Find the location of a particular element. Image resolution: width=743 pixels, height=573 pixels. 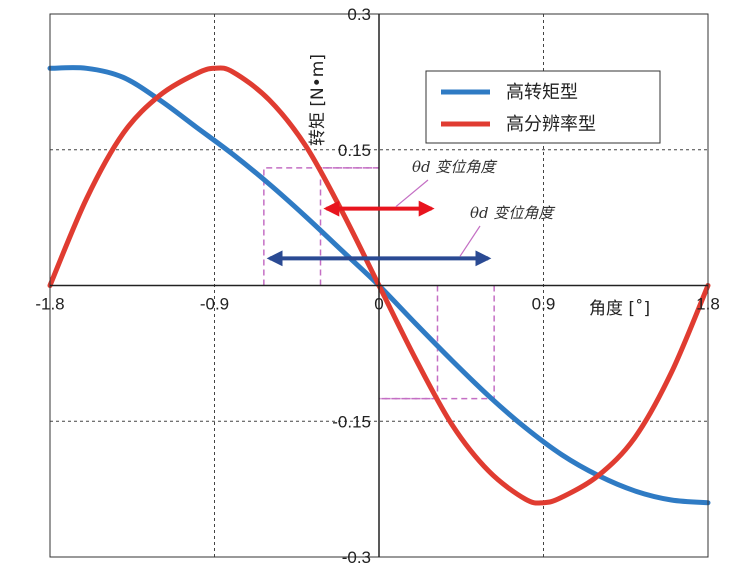

y-tick-label-0: 0.3 is located at coordinates (359, 14).